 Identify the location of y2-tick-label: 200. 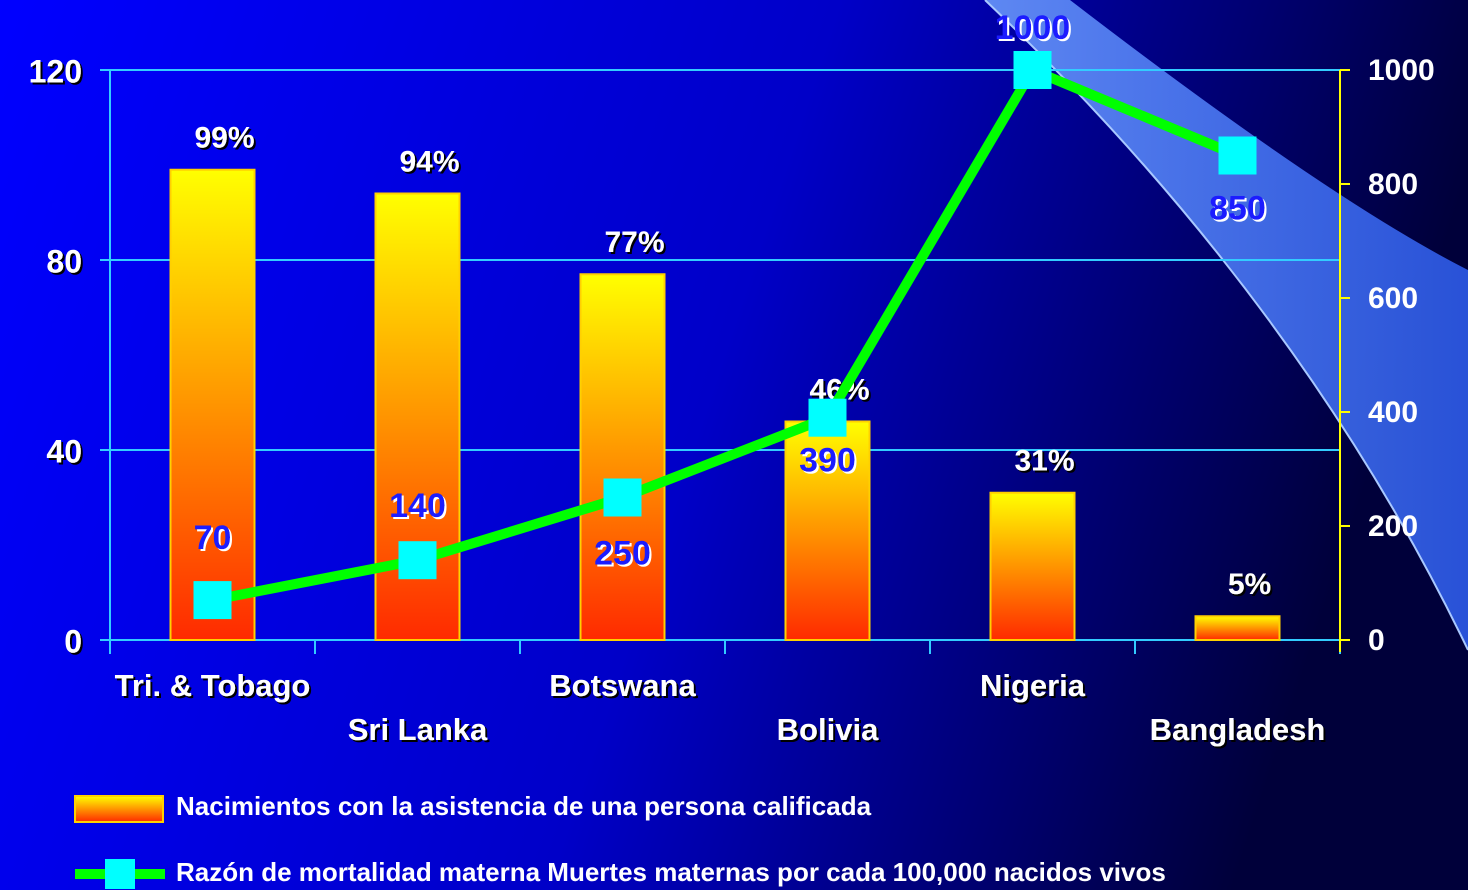
(1393, 526).